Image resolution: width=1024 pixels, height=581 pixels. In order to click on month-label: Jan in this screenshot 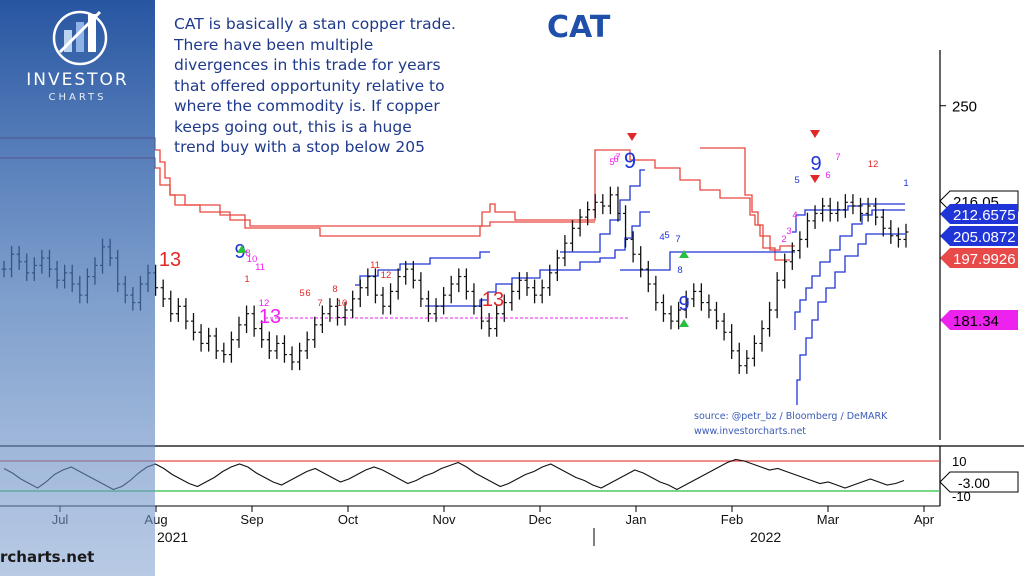, I will do `click(636, 519)`.